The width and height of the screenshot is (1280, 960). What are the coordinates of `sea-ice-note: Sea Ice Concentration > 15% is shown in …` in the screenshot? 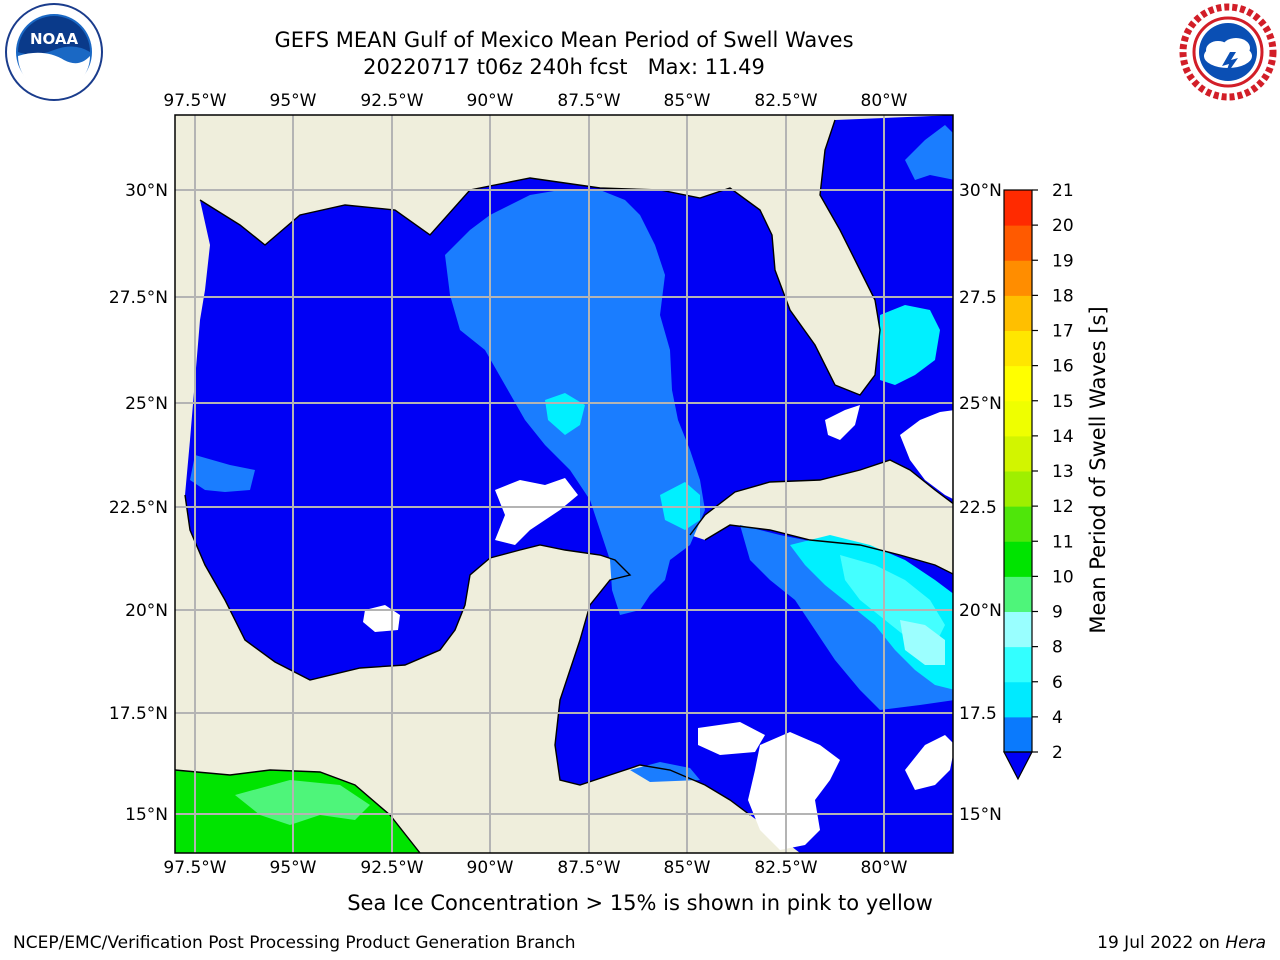 It's located at (640, 903).